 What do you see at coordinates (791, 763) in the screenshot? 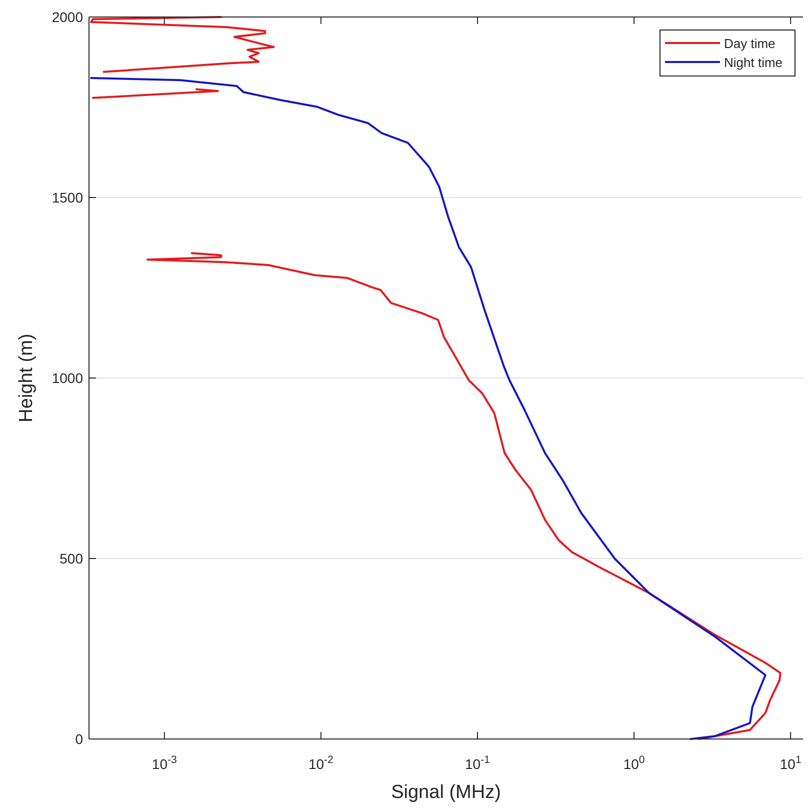
I see `x-tick-label: 10$^{1}$` at bounding box center [791, 763].